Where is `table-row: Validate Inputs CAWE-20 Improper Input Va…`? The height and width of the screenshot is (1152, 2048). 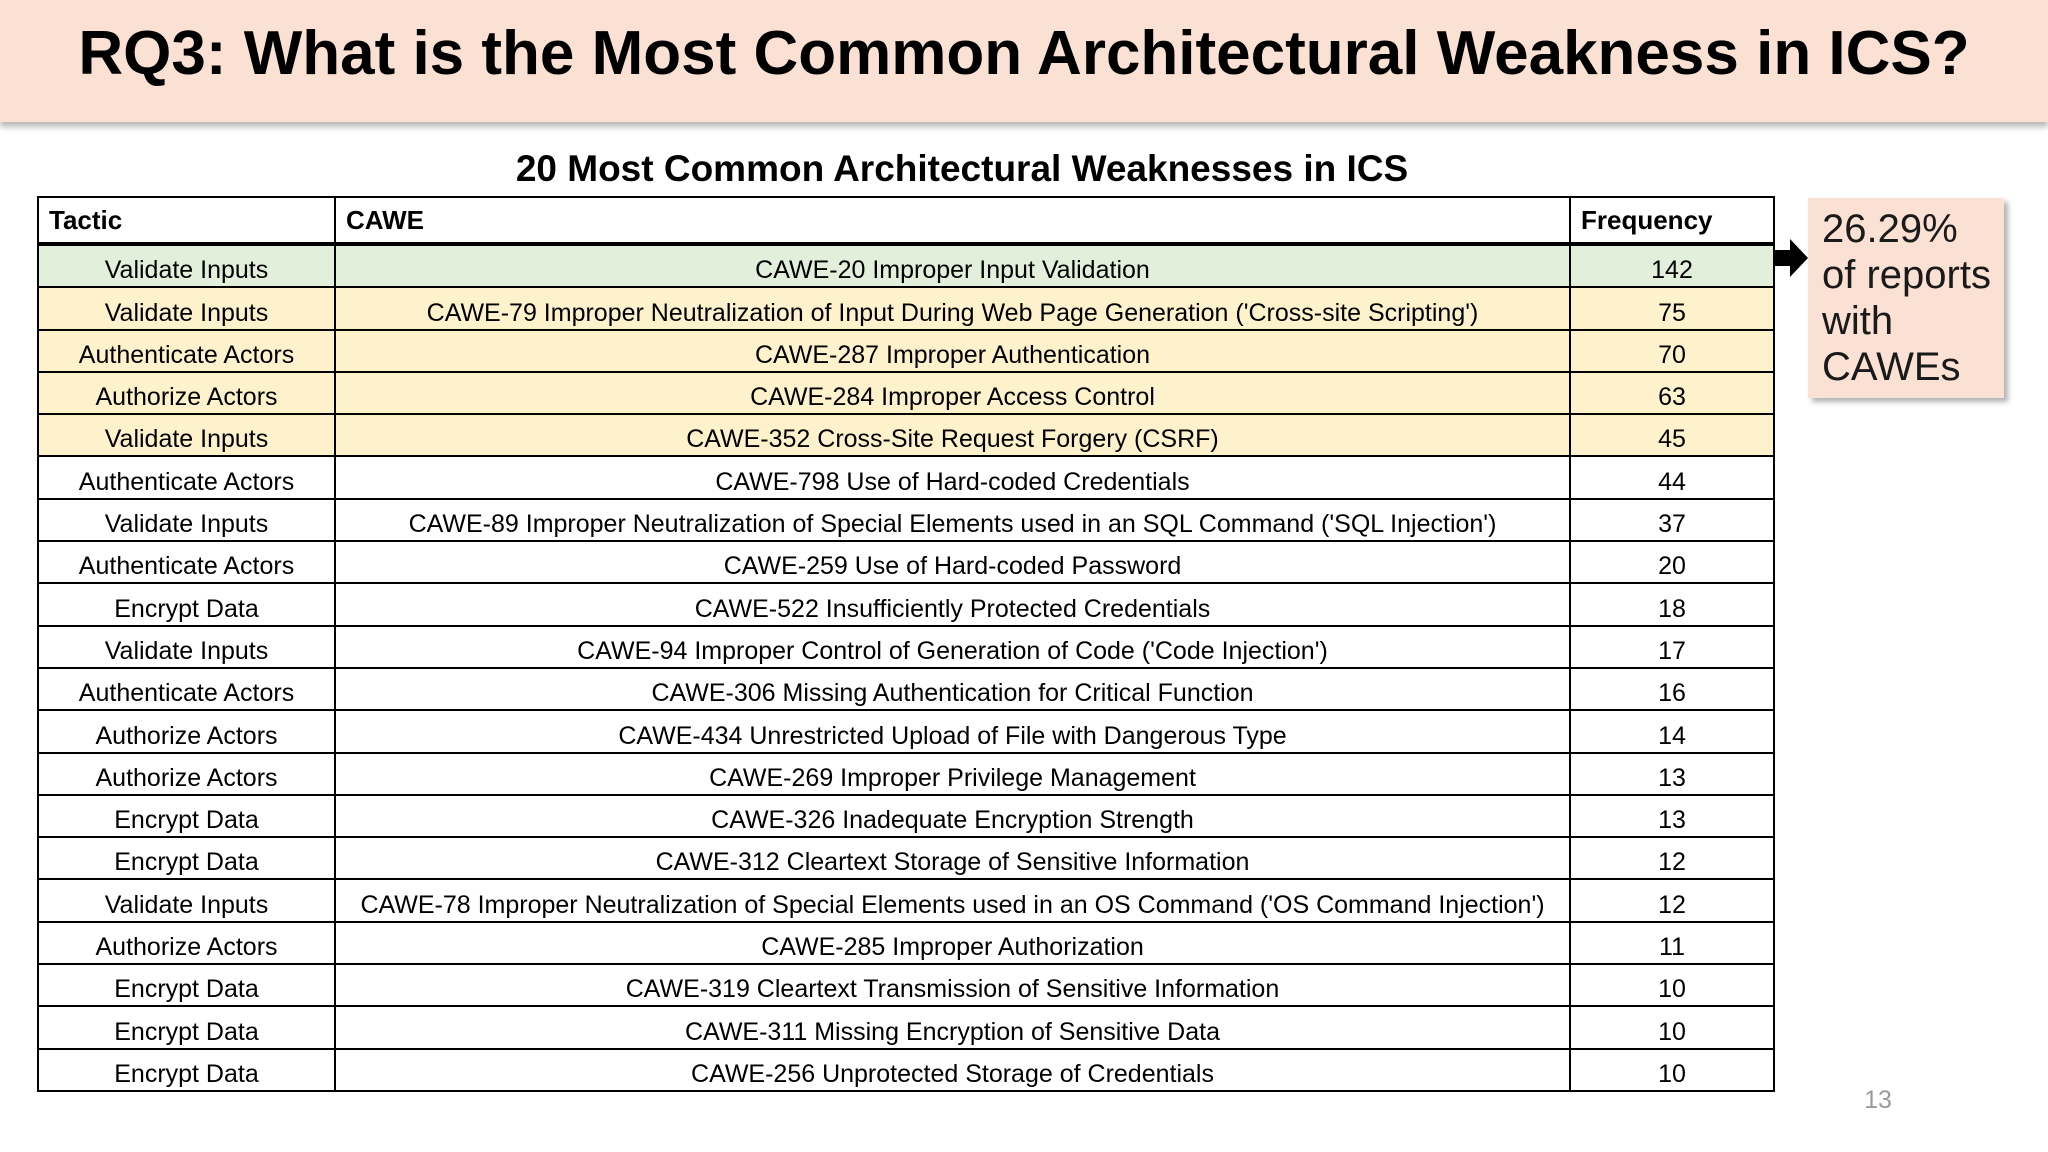
table-row: Validate Inputs CAWE-20 Improper Input Va… is located at coordinates (906, 265).